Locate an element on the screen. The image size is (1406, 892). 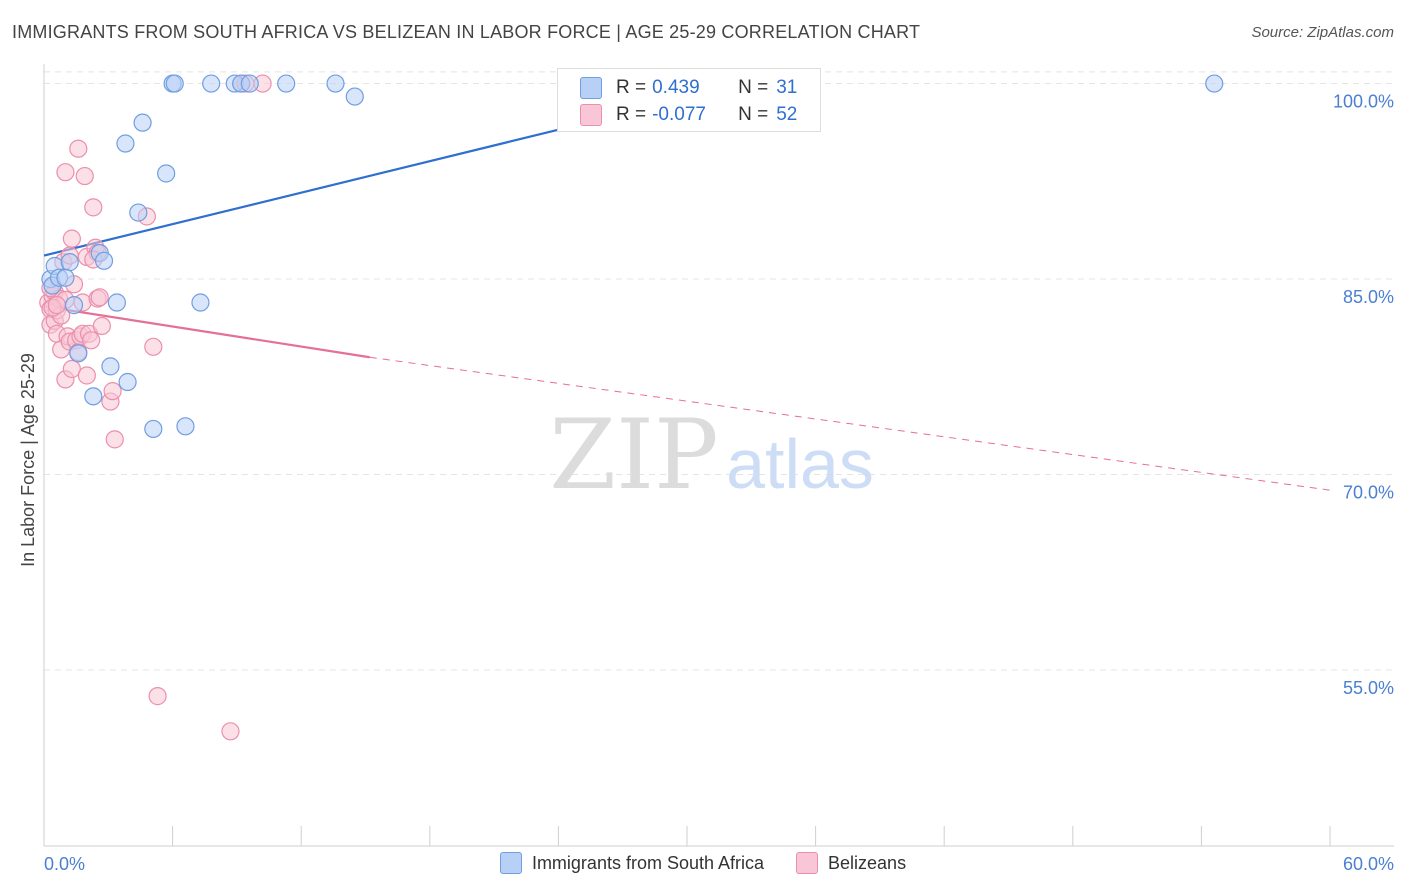
legend-item-belizeans: Belizeans is located at coordinates (851, 863).